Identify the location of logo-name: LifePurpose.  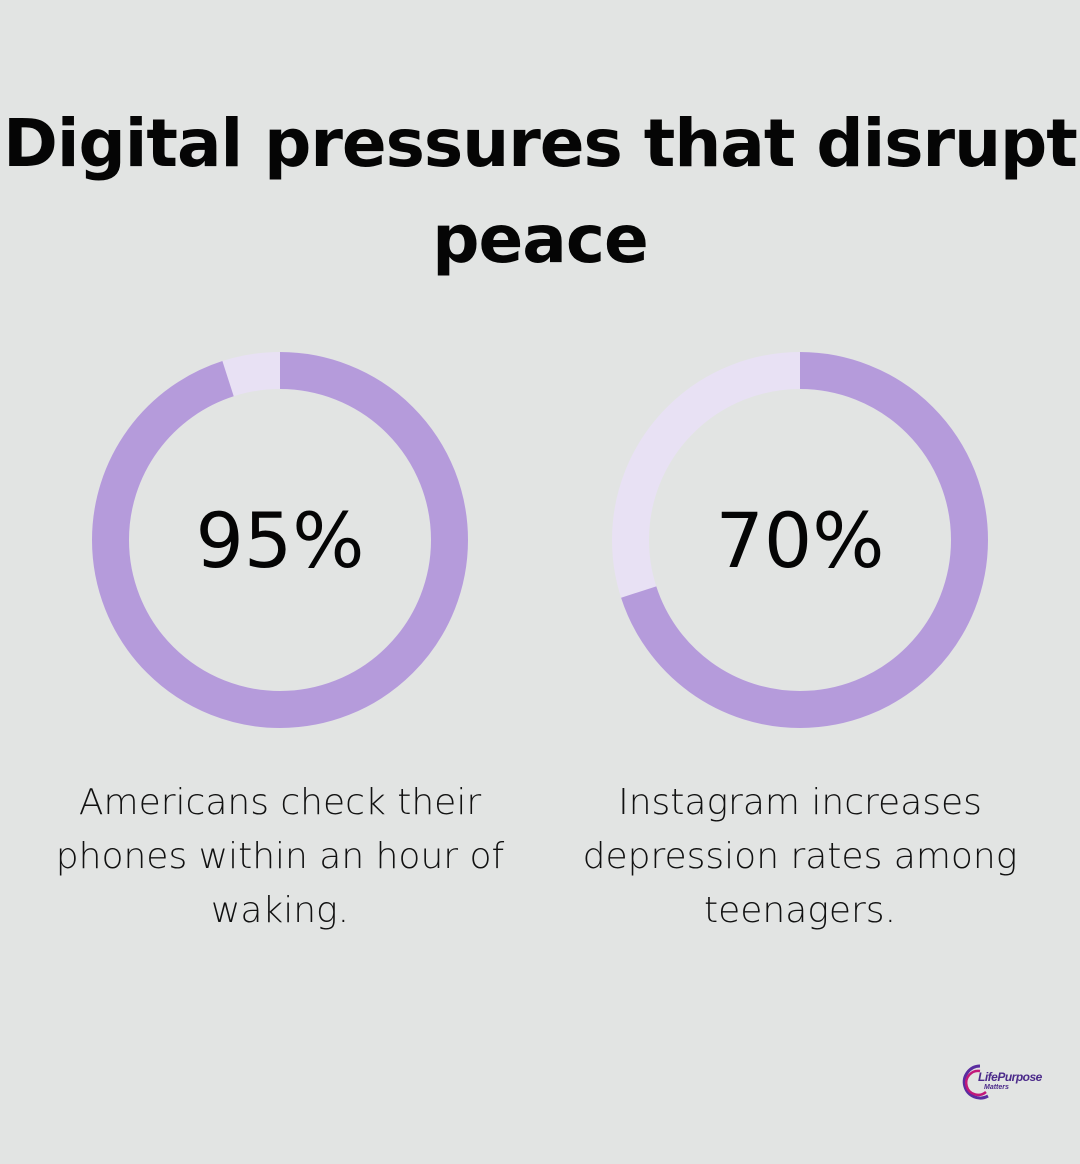
(1010, 1077).